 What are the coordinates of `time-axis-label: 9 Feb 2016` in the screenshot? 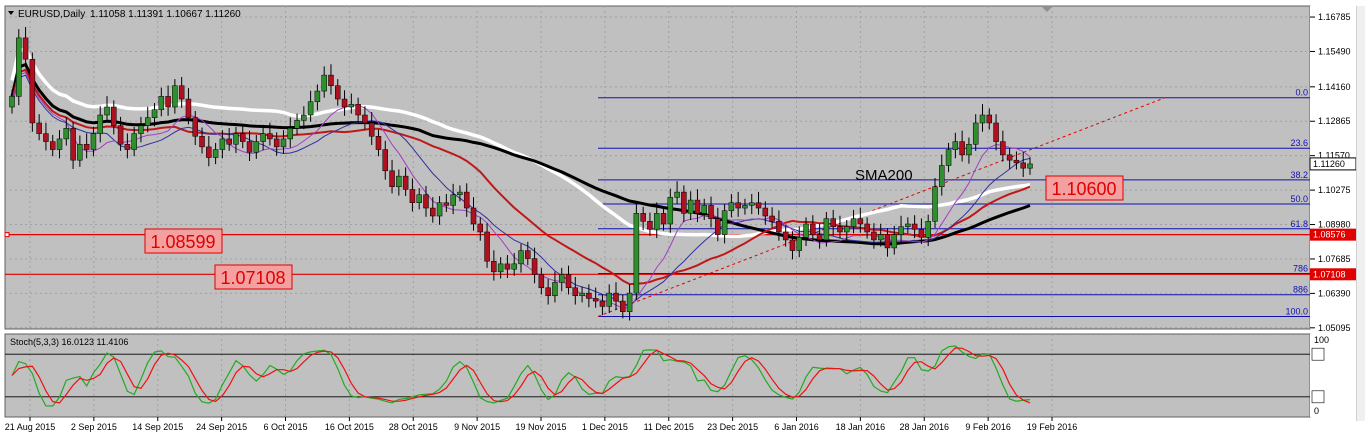 It's located at (988, 427).